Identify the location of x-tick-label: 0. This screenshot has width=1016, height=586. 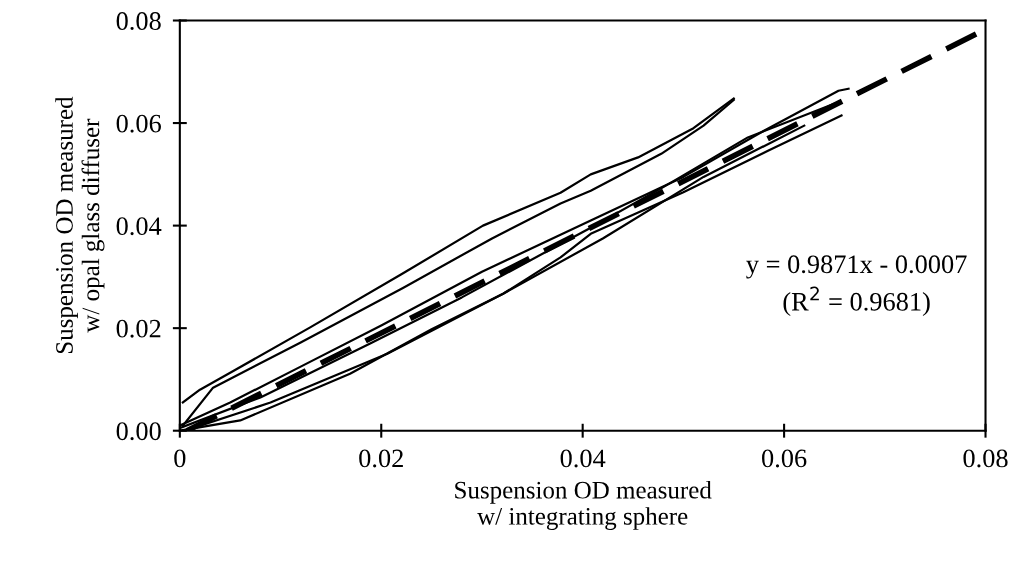
(180, 458).